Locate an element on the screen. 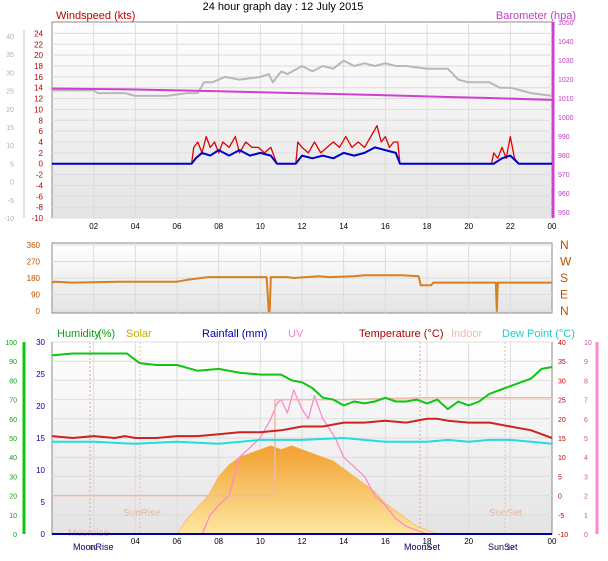 Image resolution: width=608 pixels, height=561 pixels. temperature-tick-label: 20 is located at coordinates (562, 420).